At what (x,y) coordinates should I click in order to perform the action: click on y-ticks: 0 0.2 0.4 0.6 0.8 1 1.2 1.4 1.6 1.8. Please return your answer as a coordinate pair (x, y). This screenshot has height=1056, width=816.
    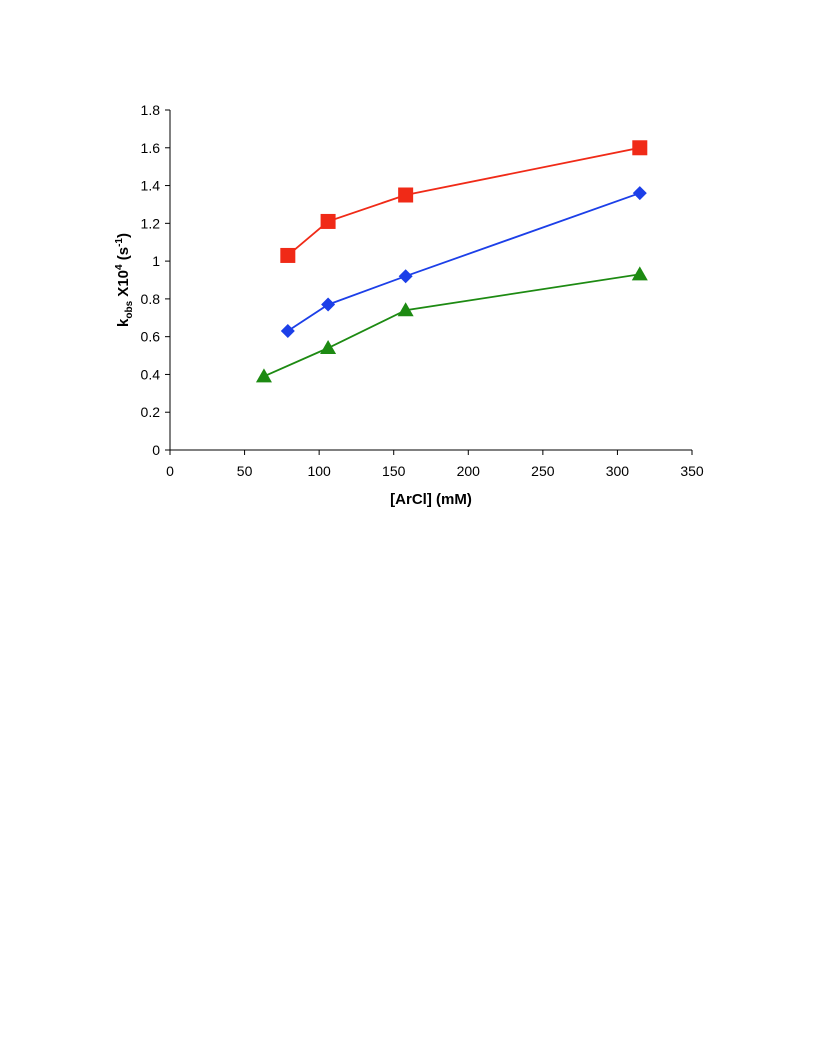
    Looking at the image, I should click on (155, 280).